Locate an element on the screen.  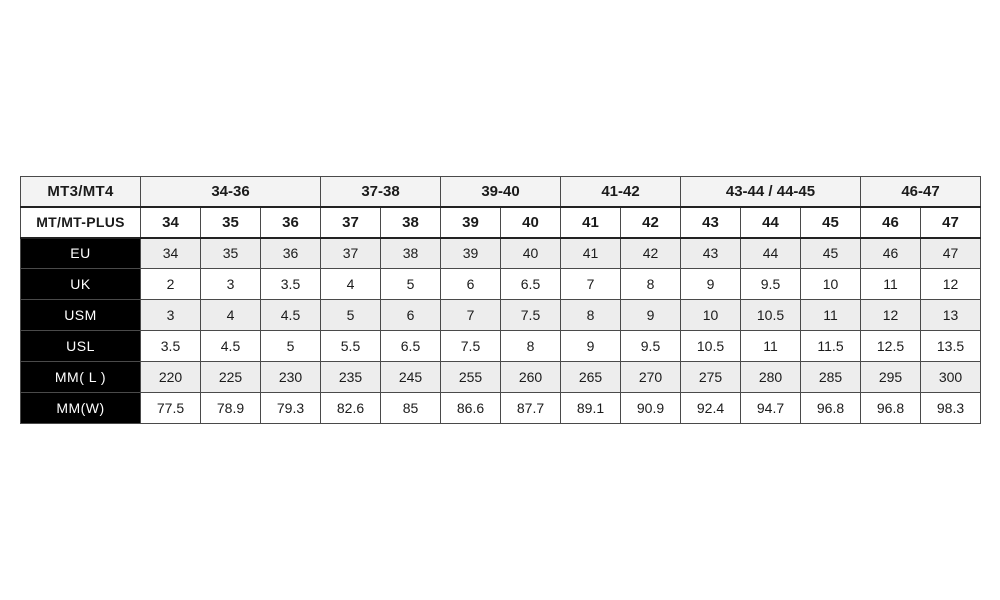
size-value-cell: 5.5 is located at coordinates (350, 346).